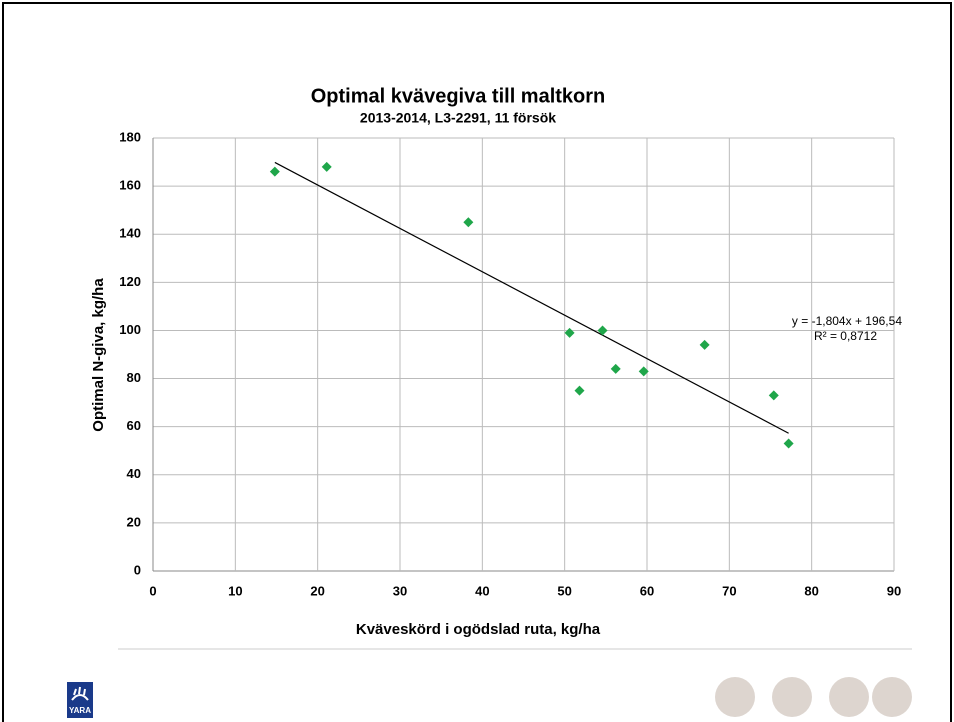  What do you see at coordinates (458, 96) in the screenshot?
I see `chart-title: Optimal kvävegiva till maltkorn` at bounding box center [458, 96].